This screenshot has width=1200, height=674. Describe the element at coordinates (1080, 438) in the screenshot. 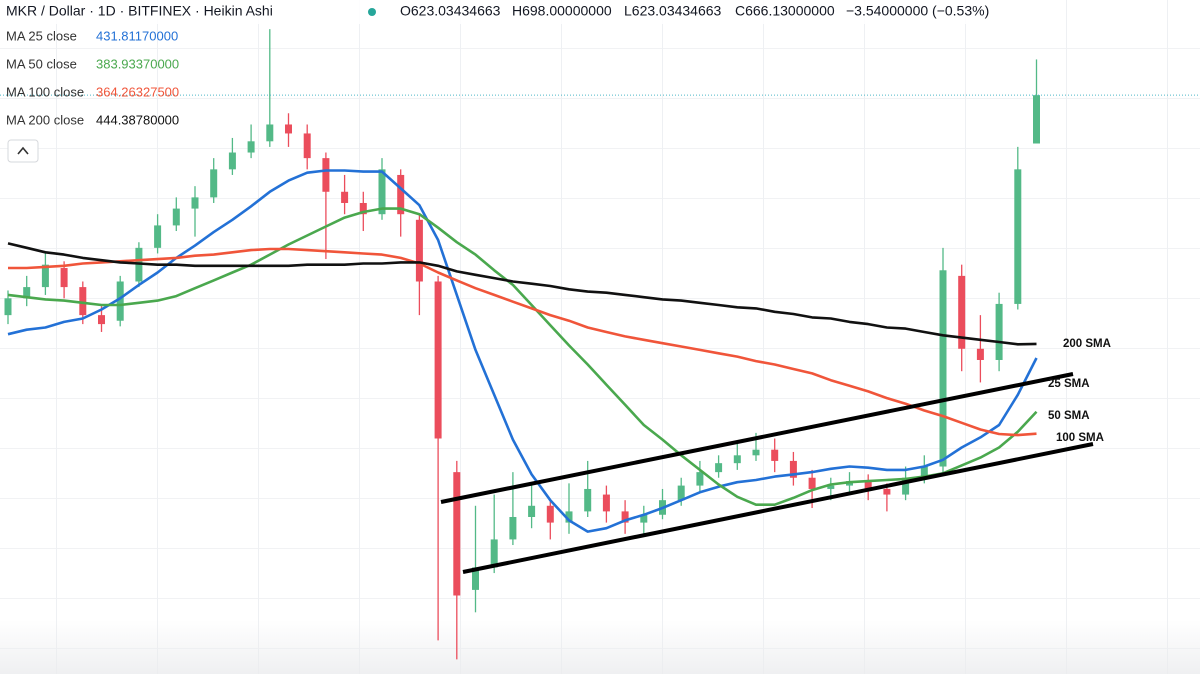

I see `annotation: 100 SMA` at that location.